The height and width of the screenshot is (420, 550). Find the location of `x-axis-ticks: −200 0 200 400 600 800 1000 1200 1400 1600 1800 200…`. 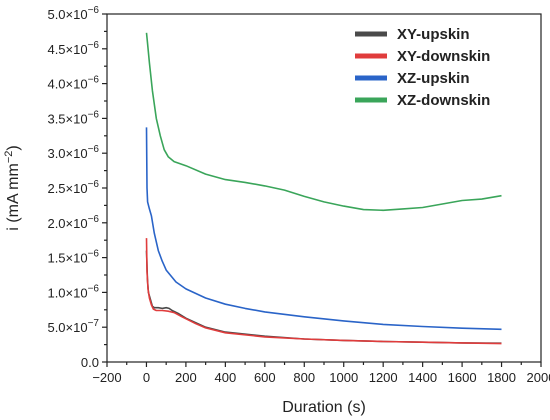

x-axis-ticks: −200 0 200 400 600 800 1000 1200 1400 1600 1800 200… is located at coordinates (321, 373).